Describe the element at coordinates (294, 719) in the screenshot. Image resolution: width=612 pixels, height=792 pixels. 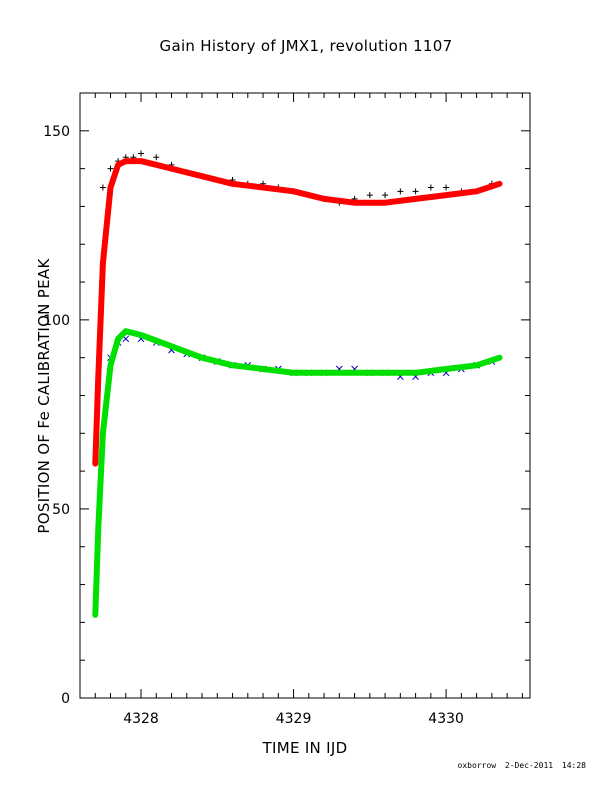
I see `x-tick-label: 4329` at that location.